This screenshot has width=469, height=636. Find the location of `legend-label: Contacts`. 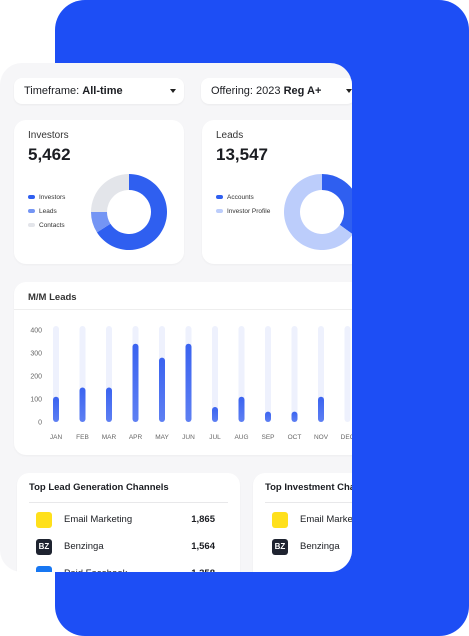

legend-label: Contacts is located at coordinates (52, 225).